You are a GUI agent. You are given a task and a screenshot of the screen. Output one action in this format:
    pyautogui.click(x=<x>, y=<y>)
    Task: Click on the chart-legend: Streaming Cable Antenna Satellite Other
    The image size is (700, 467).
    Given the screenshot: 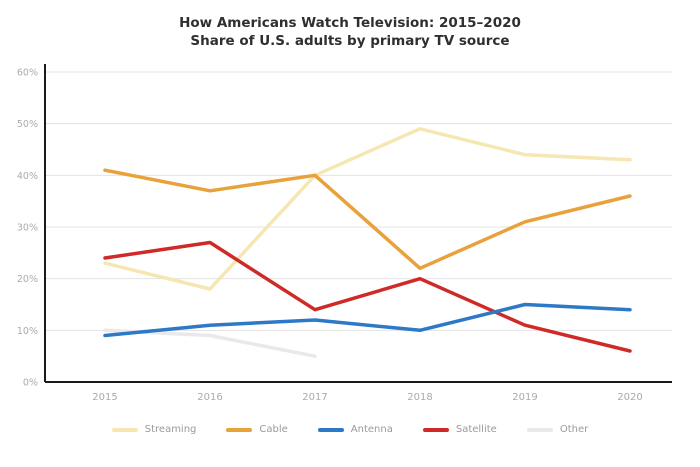 What is the action you would take?
    pyautogui.click(x=350, y=429)
    